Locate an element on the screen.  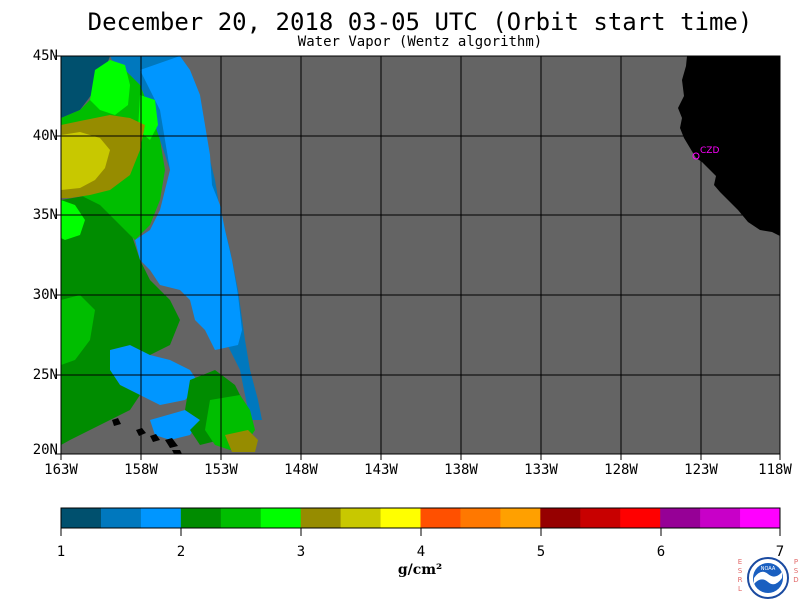
lat-label: 40N is located at coordinates (45, 136).